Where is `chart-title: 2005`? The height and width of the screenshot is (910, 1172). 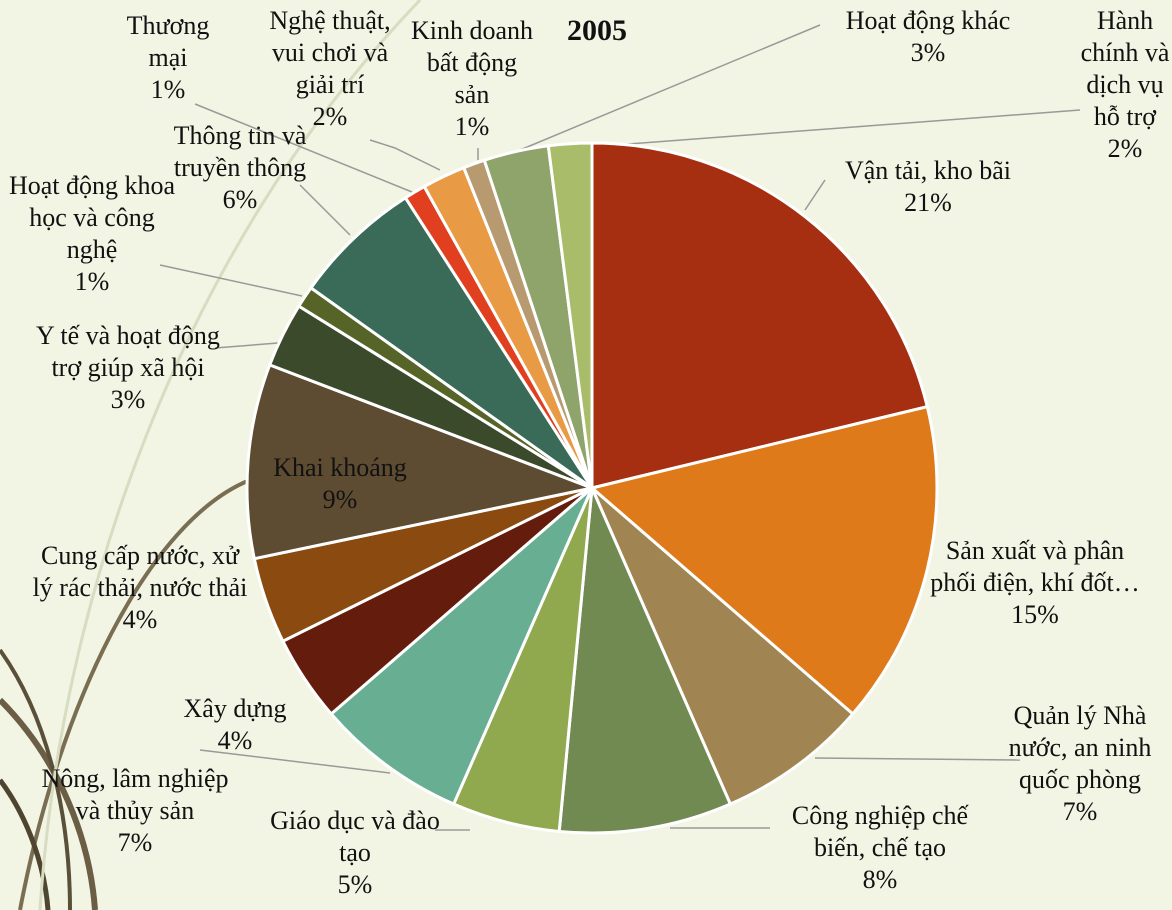 chart-title: 2005 is located at coordinates (597, 30).